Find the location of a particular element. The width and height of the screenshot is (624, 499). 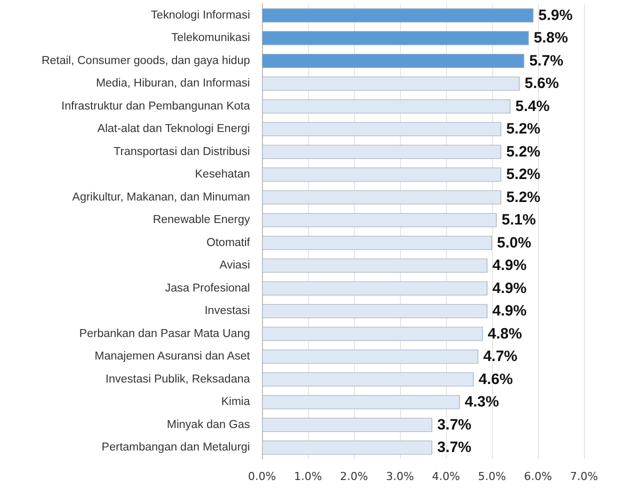

data-label: 4.6% is located at coordinates (495, 379).